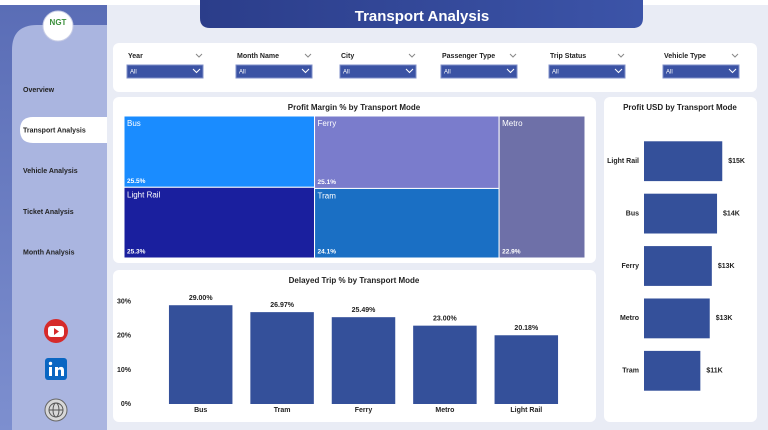 The image size is (768, 430). I want to click on linkedin-icon, so click(56, 369).